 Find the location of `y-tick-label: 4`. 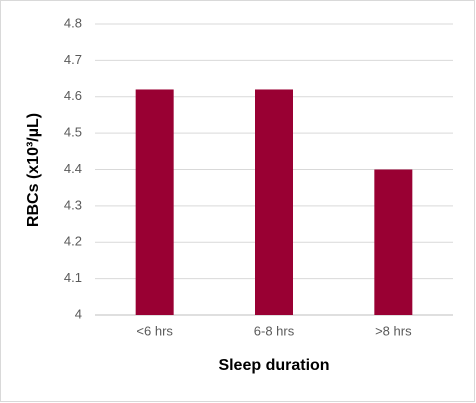

y-tick-label: 4 is located at coordinates (78, 313).